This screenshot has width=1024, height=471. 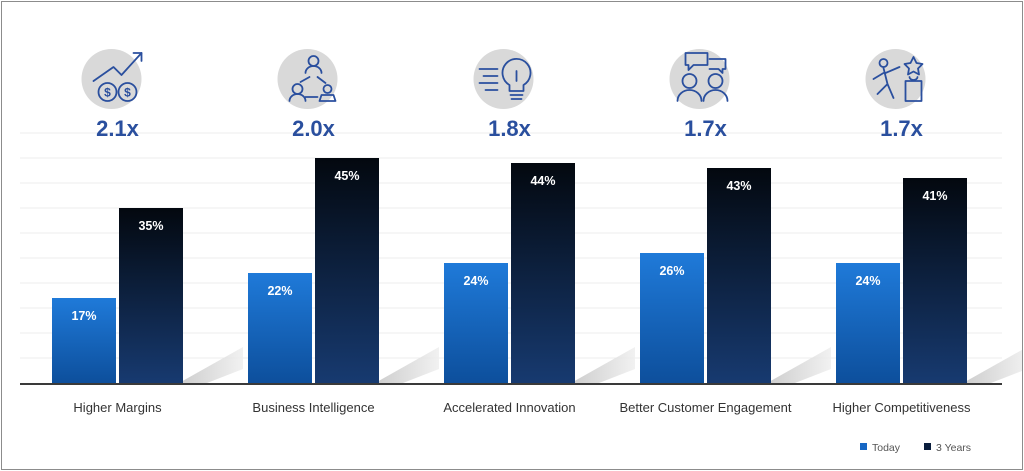 I want to click on value-label-3-years: 44%, so click(x=542, y=181).